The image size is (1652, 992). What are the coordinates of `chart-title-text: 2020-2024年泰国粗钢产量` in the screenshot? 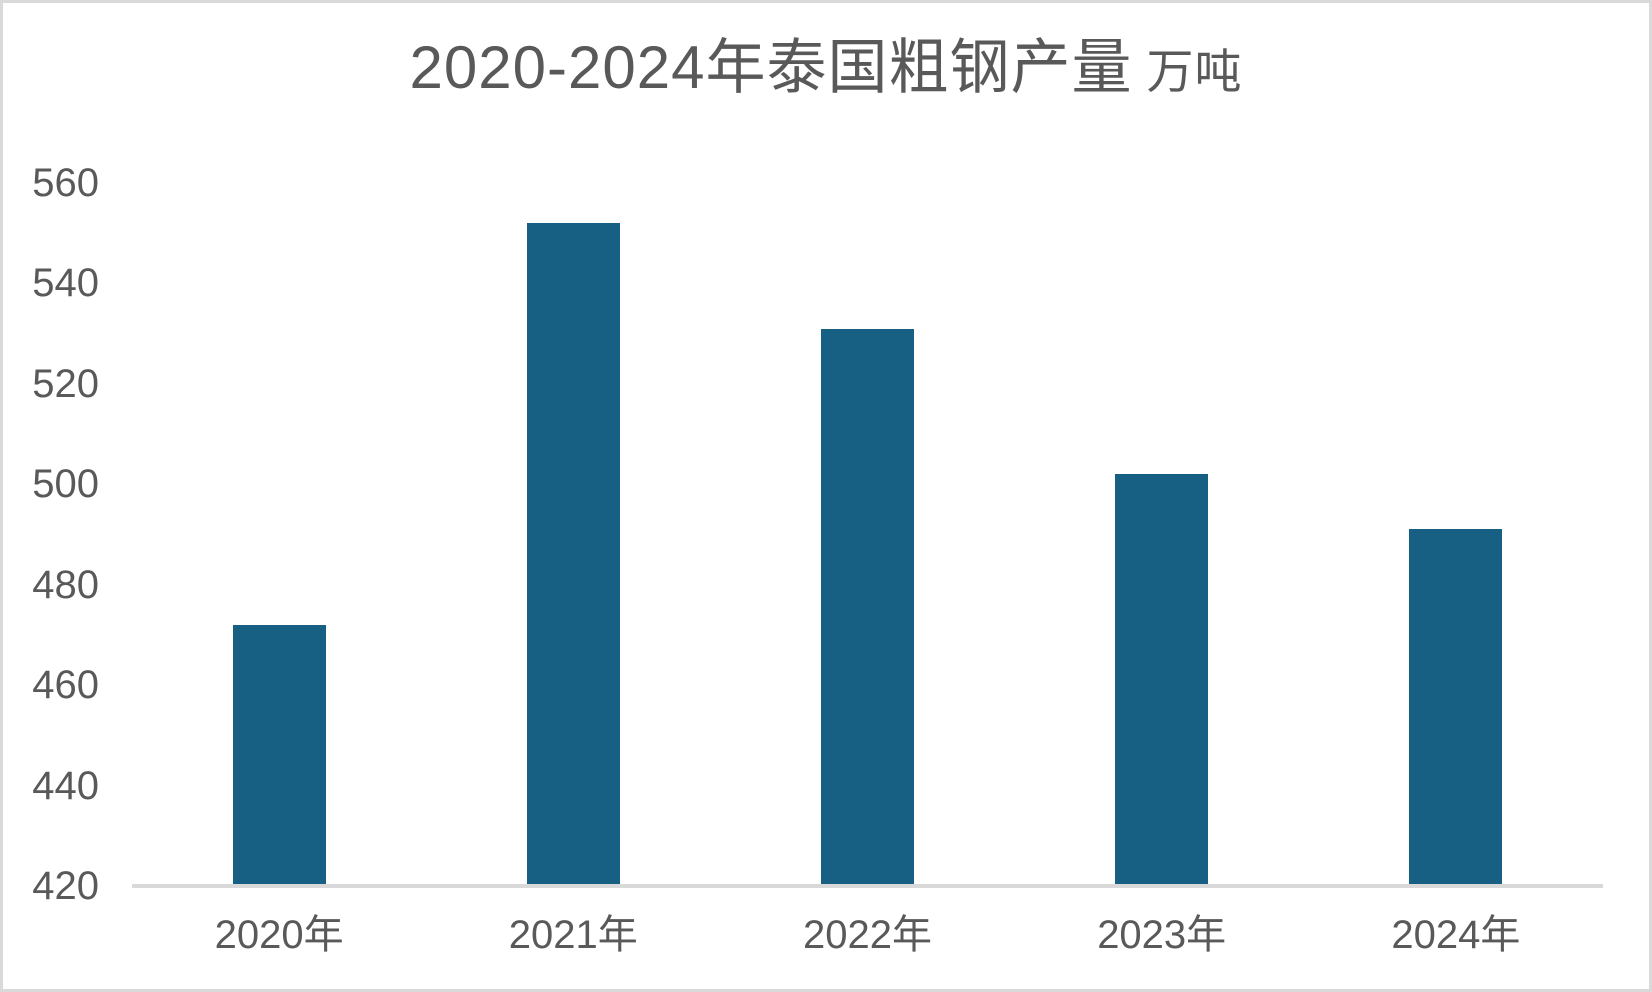 It's located at (771, 67).